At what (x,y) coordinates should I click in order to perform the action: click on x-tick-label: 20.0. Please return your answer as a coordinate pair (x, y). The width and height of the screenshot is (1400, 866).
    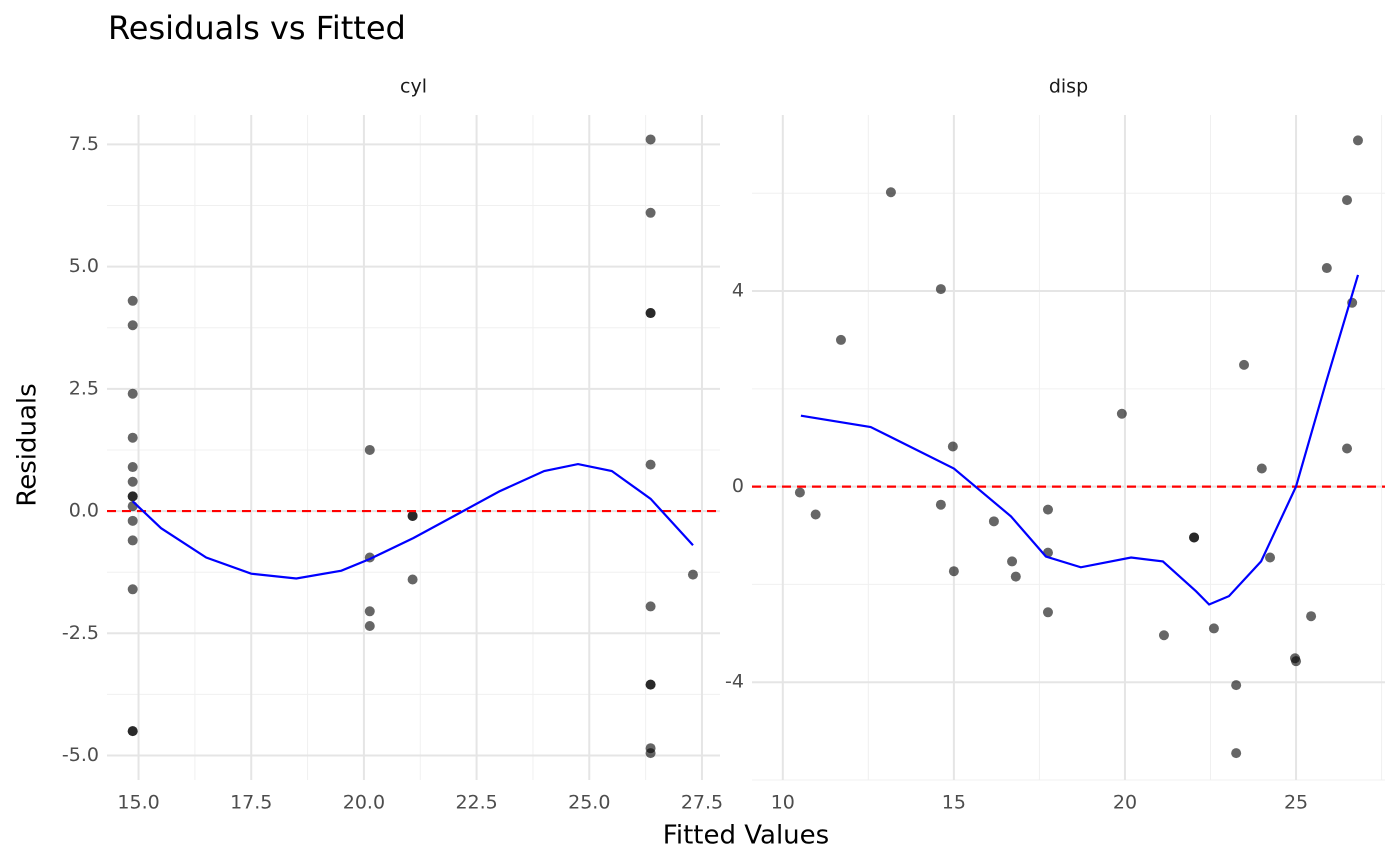
    Looking at the image, I should click on (364, 803).